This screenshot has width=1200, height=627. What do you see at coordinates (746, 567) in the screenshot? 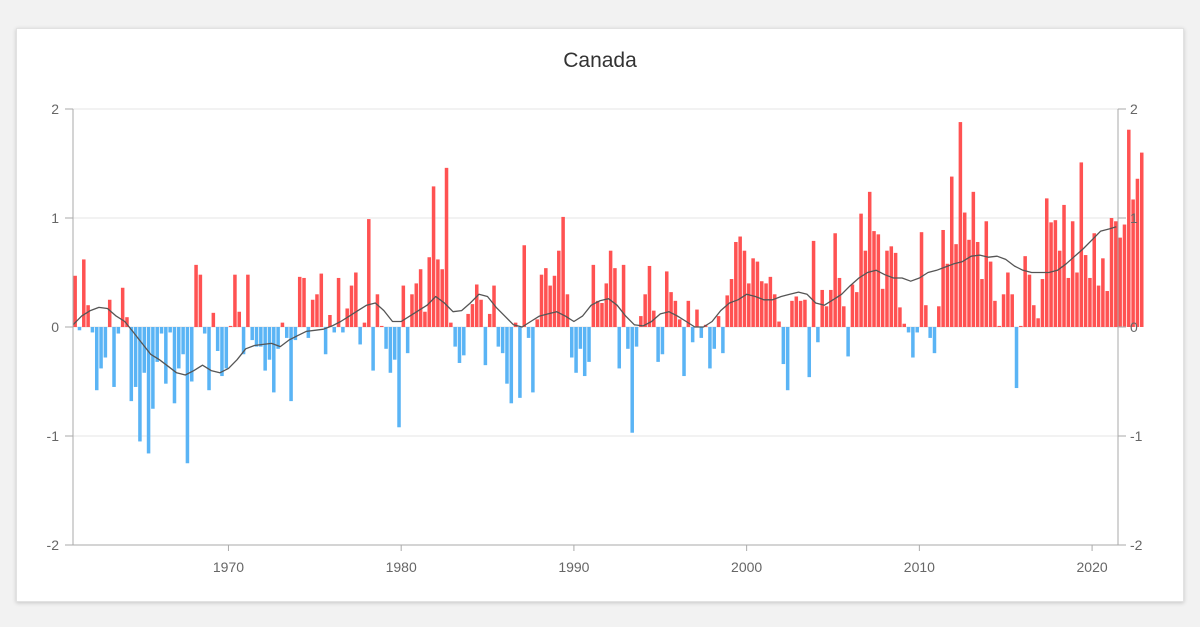
I see `x-tick-label: 2000` at bounding box center [746, 567].